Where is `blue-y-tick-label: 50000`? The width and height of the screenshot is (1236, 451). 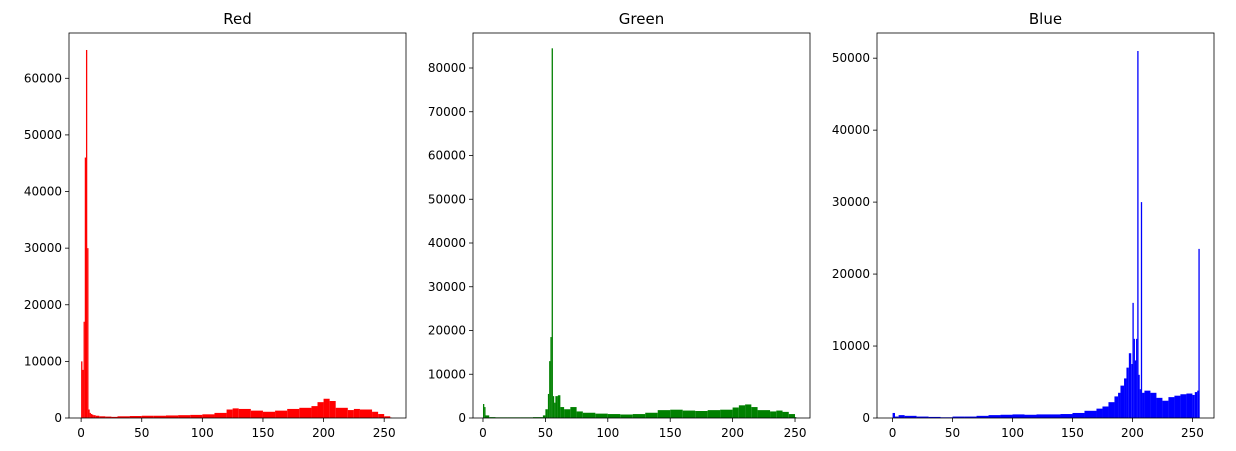 blue-y-tick-label: 50000 is located at coordinates (851, 58).